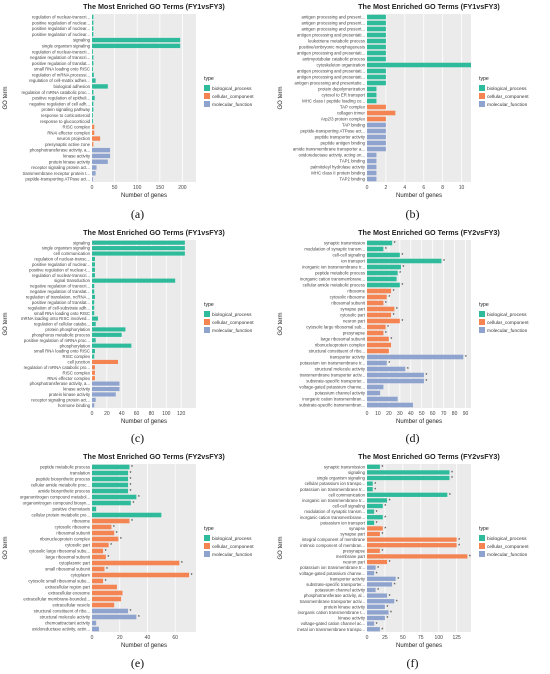 This screenshot has height=674, width=550. Describe the element at coordinates (93, 378) in the screenshot. I see `bar-rnai-effector-complex` at that location.